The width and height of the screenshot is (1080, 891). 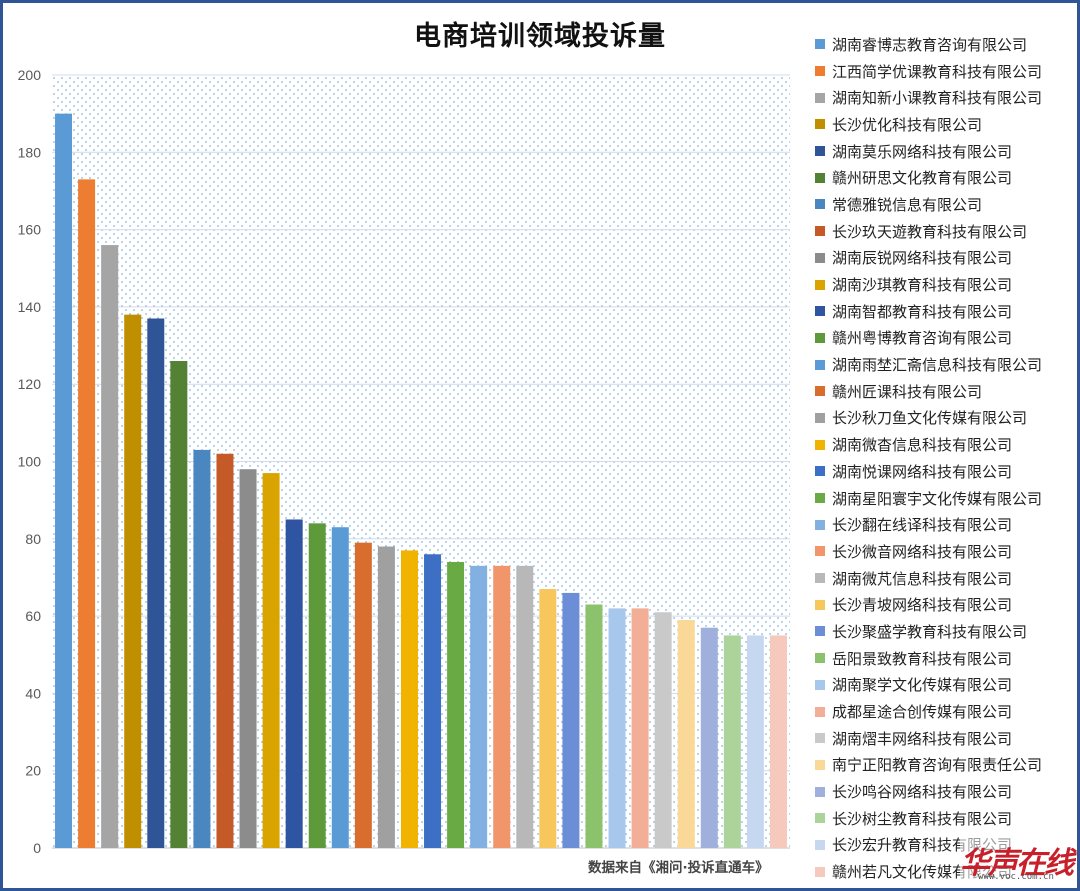 What do you see at coordinates (907, 204) in the screenshot?
I see `legend-label: 常德雅锐信息有限公司` at bounding box center [907, 204].